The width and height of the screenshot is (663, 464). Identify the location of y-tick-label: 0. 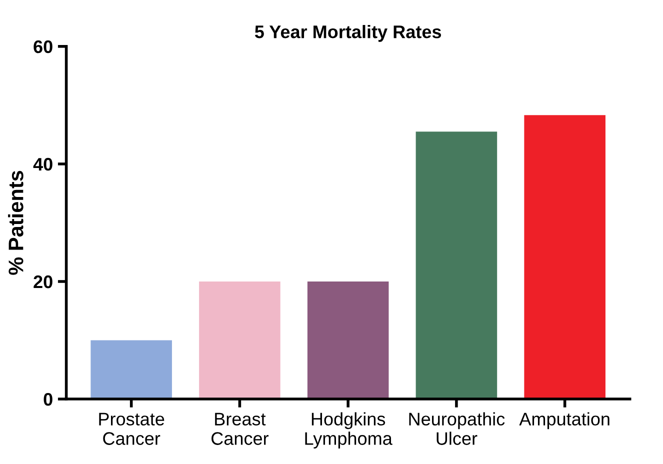
(48, 399).